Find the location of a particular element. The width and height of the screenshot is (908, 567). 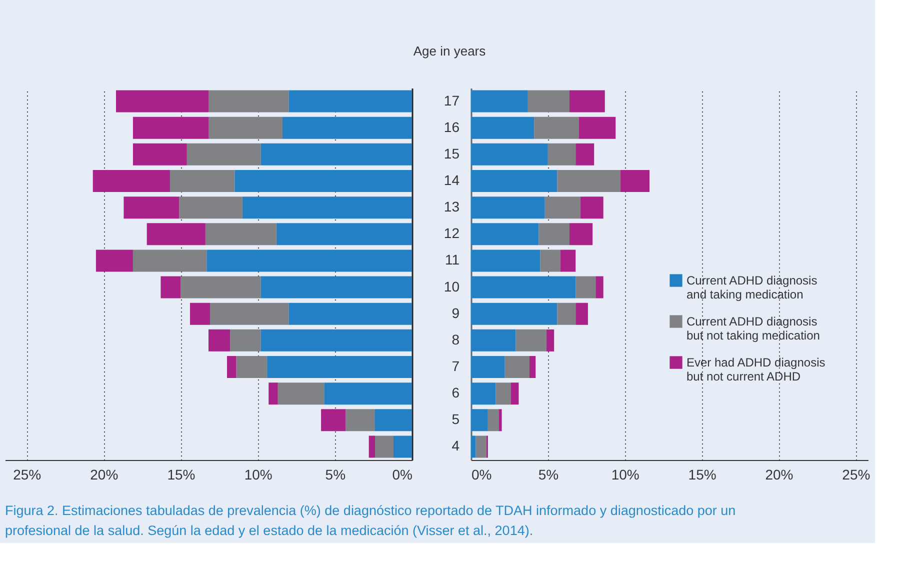

y-tick-label: 10 is located at coordinates (452, 286).